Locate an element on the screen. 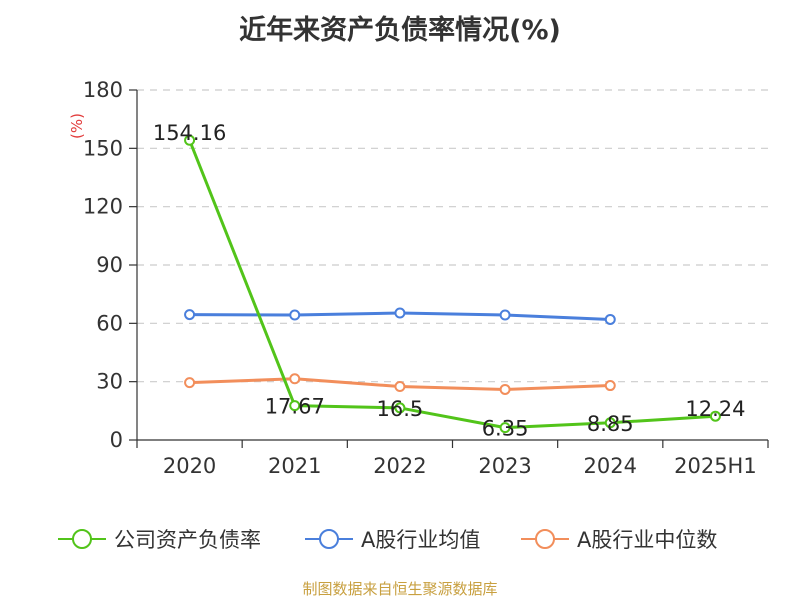 The image size is (800, 600). y-tick-label: 150 is located at coordinates (103, 148).